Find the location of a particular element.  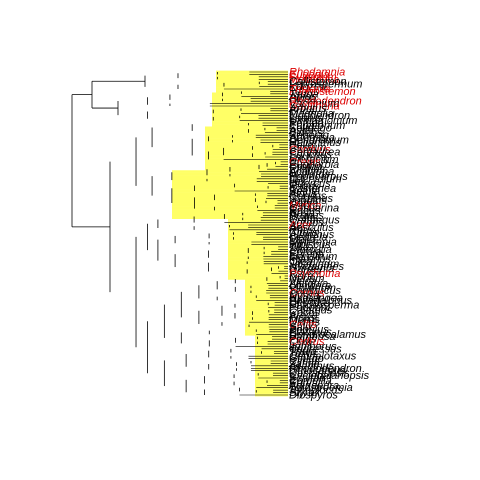

tip-label: Croton is located at coordinates (305, 167).